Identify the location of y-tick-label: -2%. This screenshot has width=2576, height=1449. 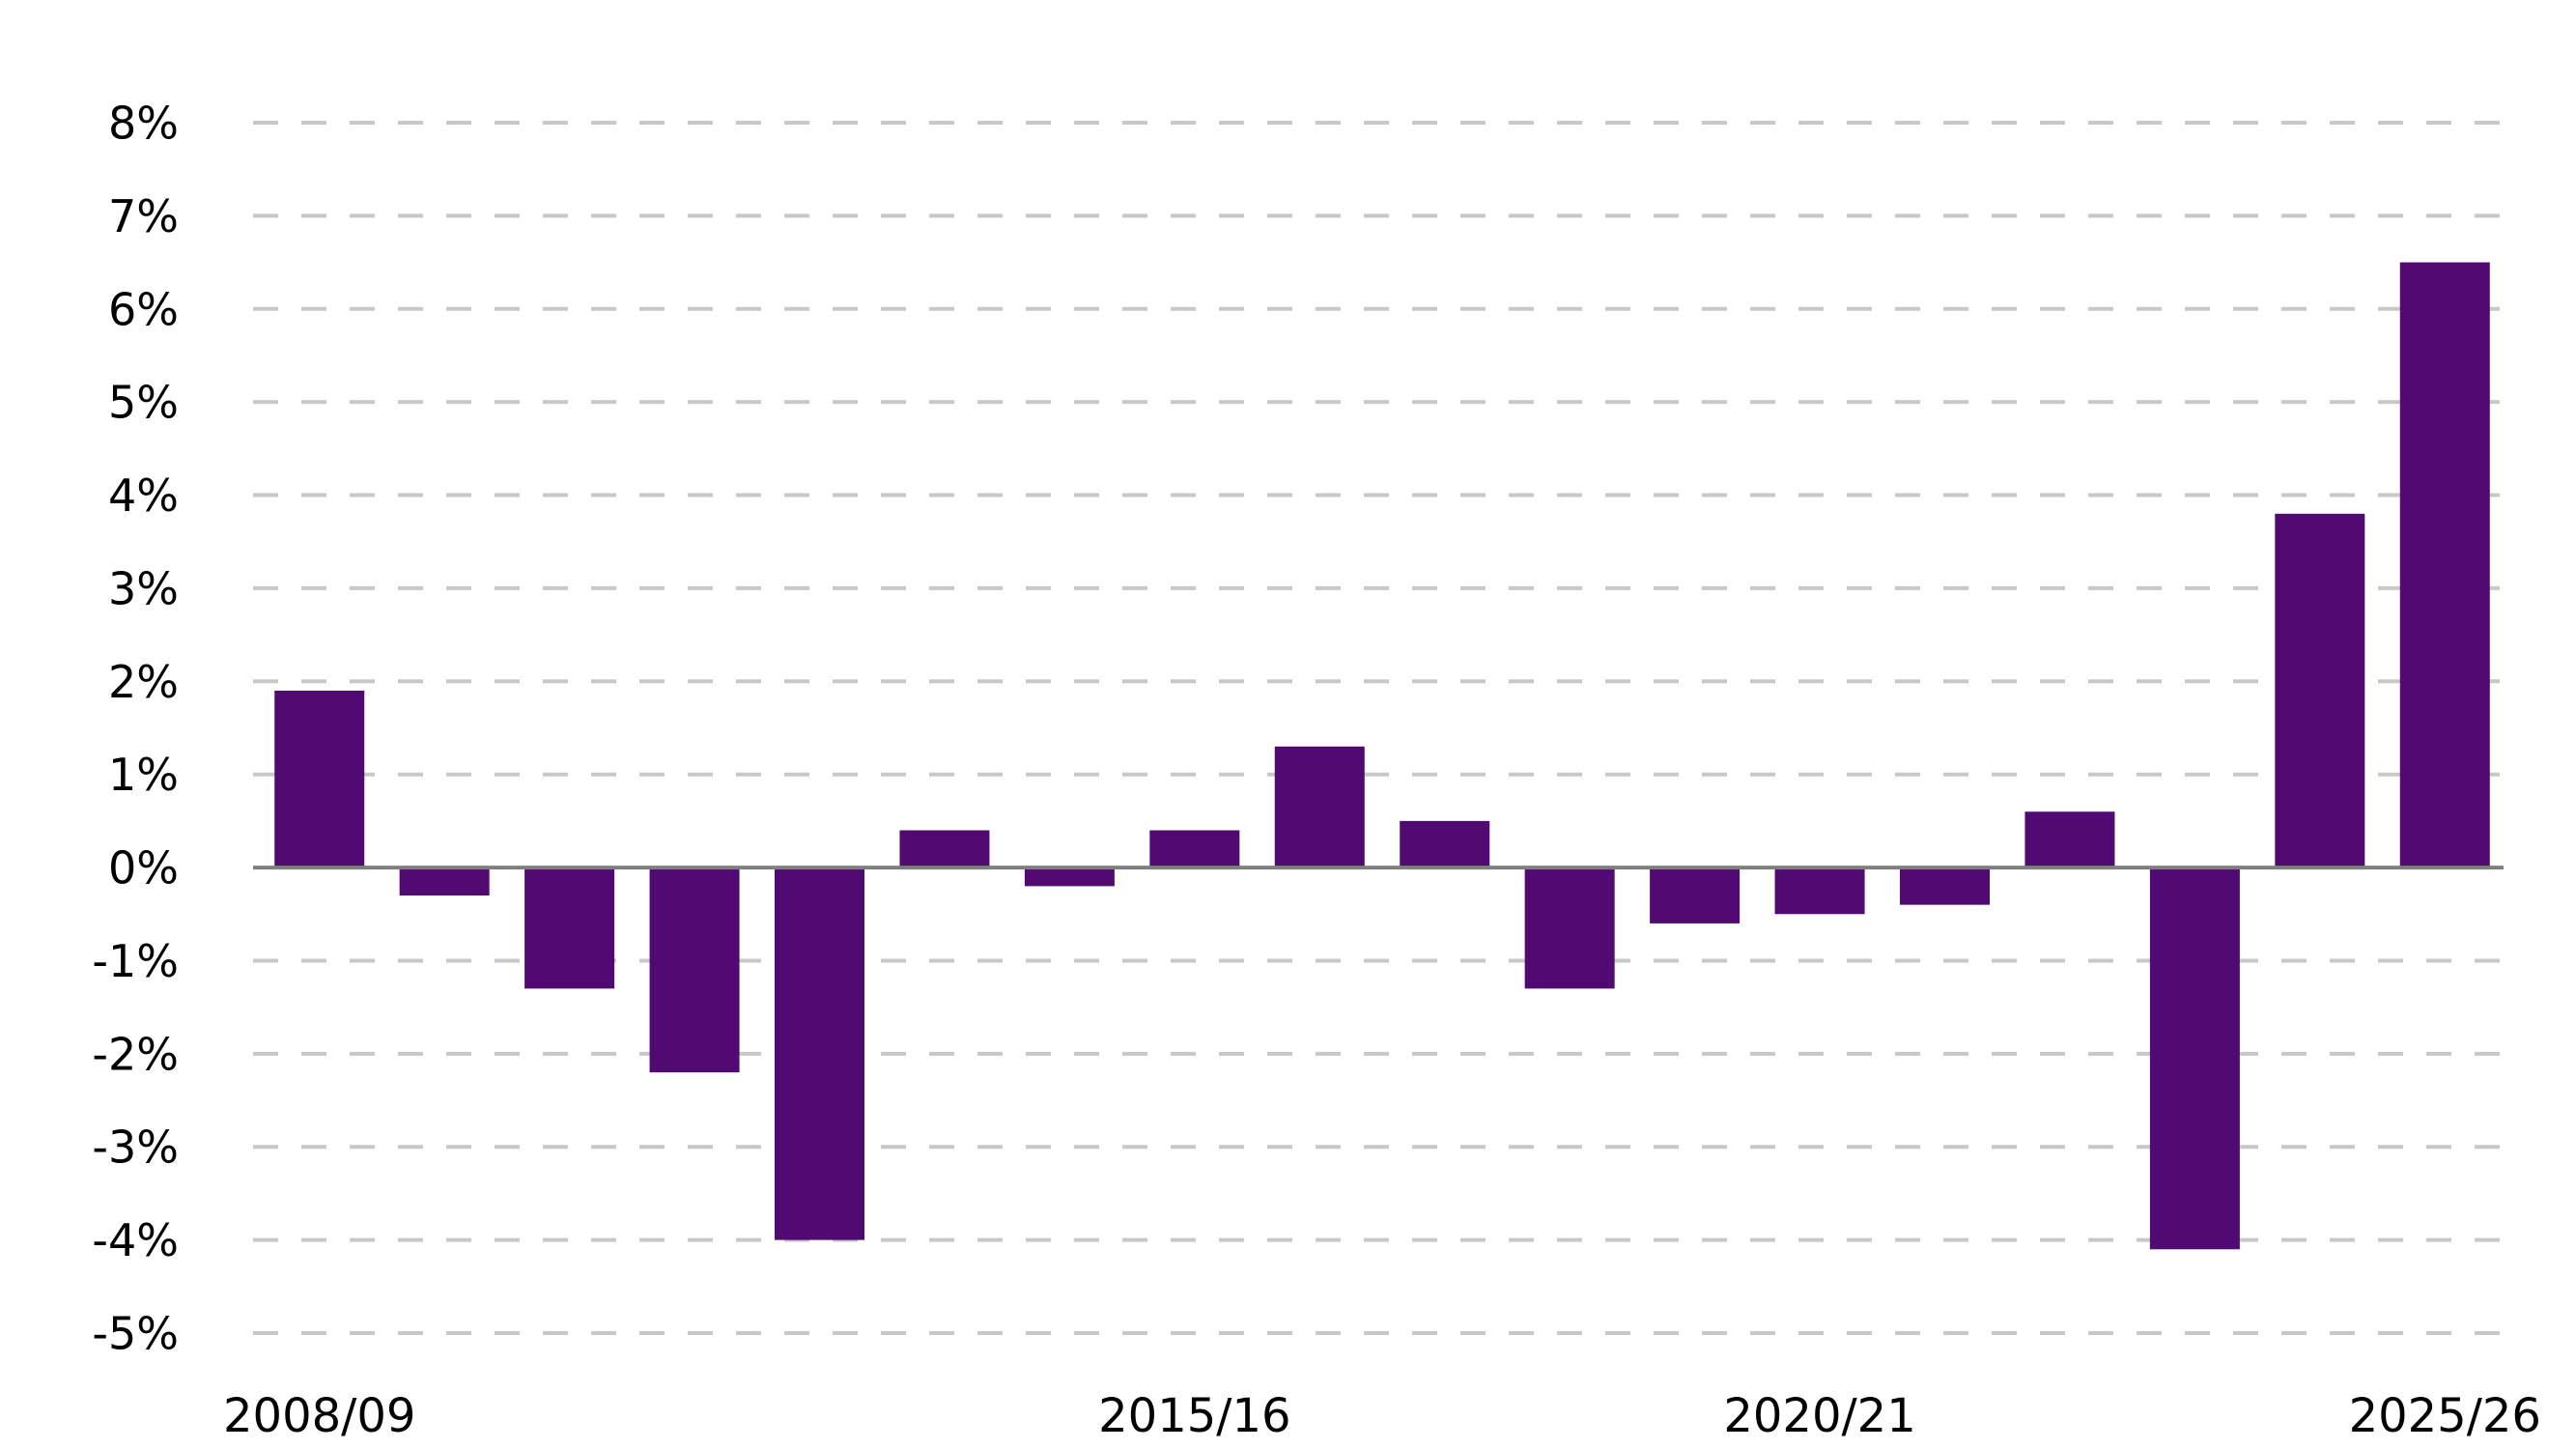
(135, 1054).